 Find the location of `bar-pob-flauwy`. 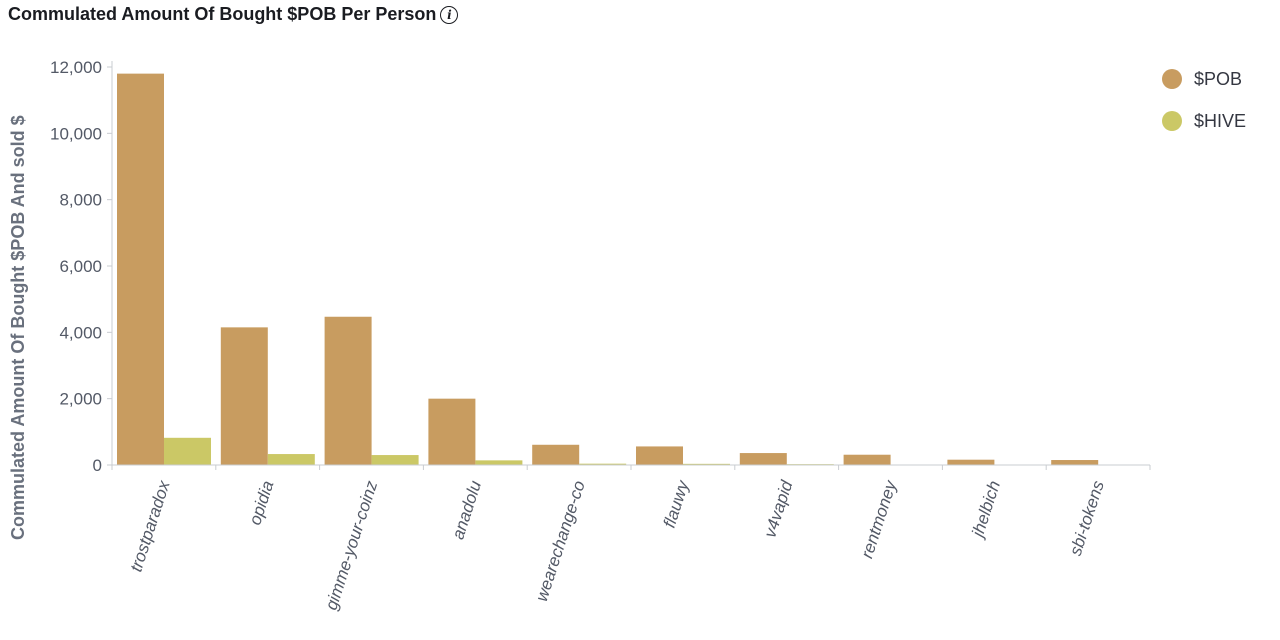

bar-pob-flauwy is located at coordinates (659, 455).